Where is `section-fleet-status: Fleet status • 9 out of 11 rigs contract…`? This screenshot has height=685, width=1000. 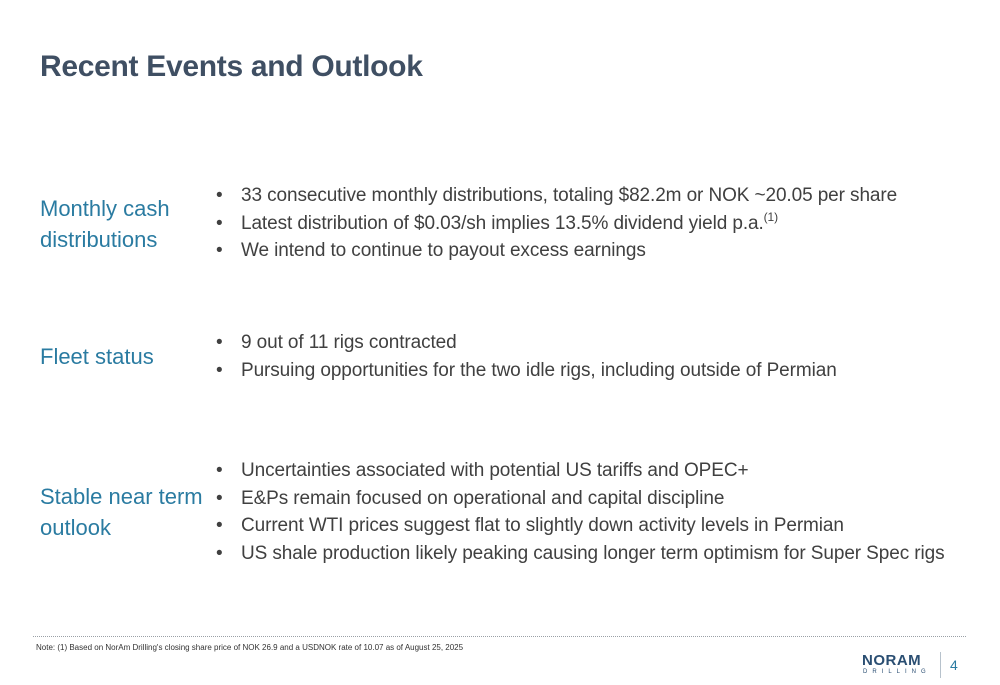
section-fleet-status: Fleet status • 9 out of 11 rigs contract… is located at coordinates (510, 359).